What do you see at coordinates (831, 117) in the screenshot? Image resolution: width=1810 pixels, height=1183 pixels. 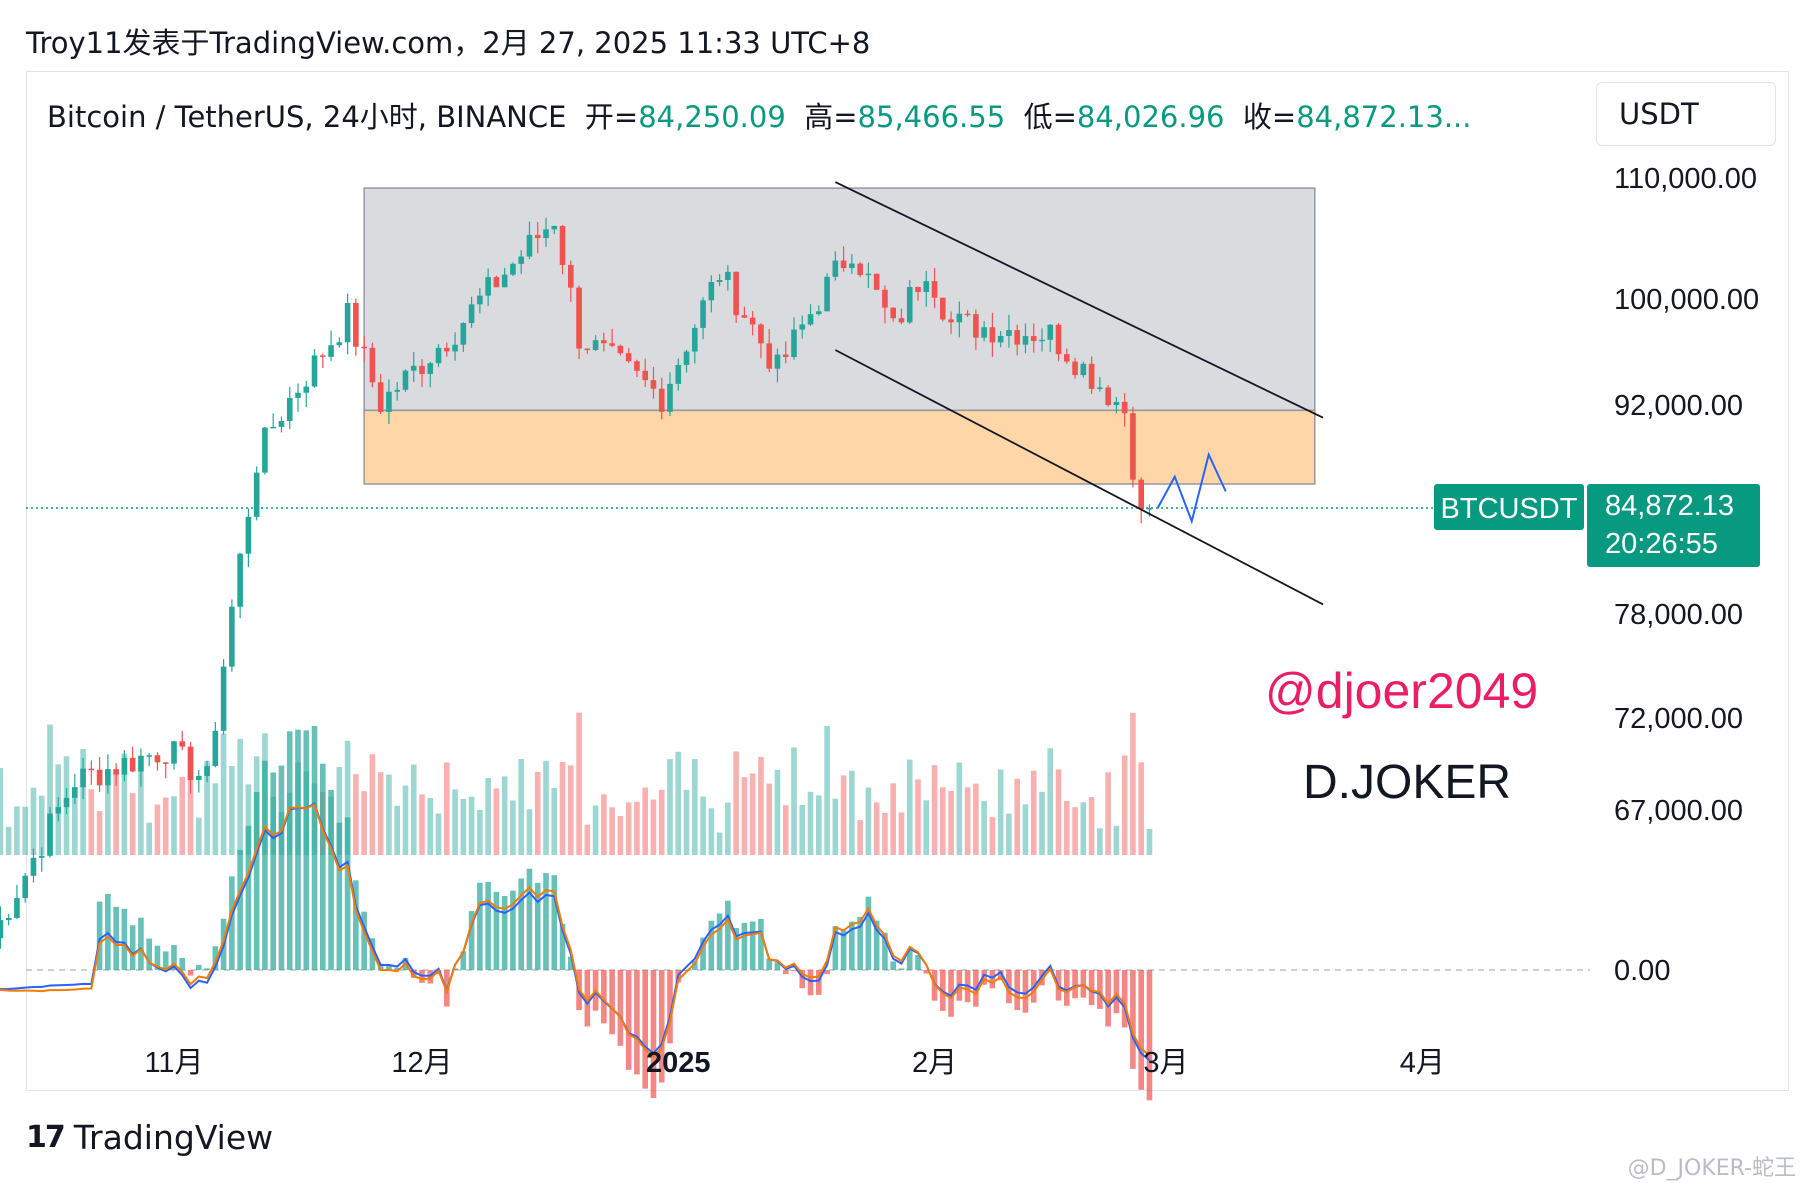 I see `high-label: 高=` at bounding box center [831, 117].